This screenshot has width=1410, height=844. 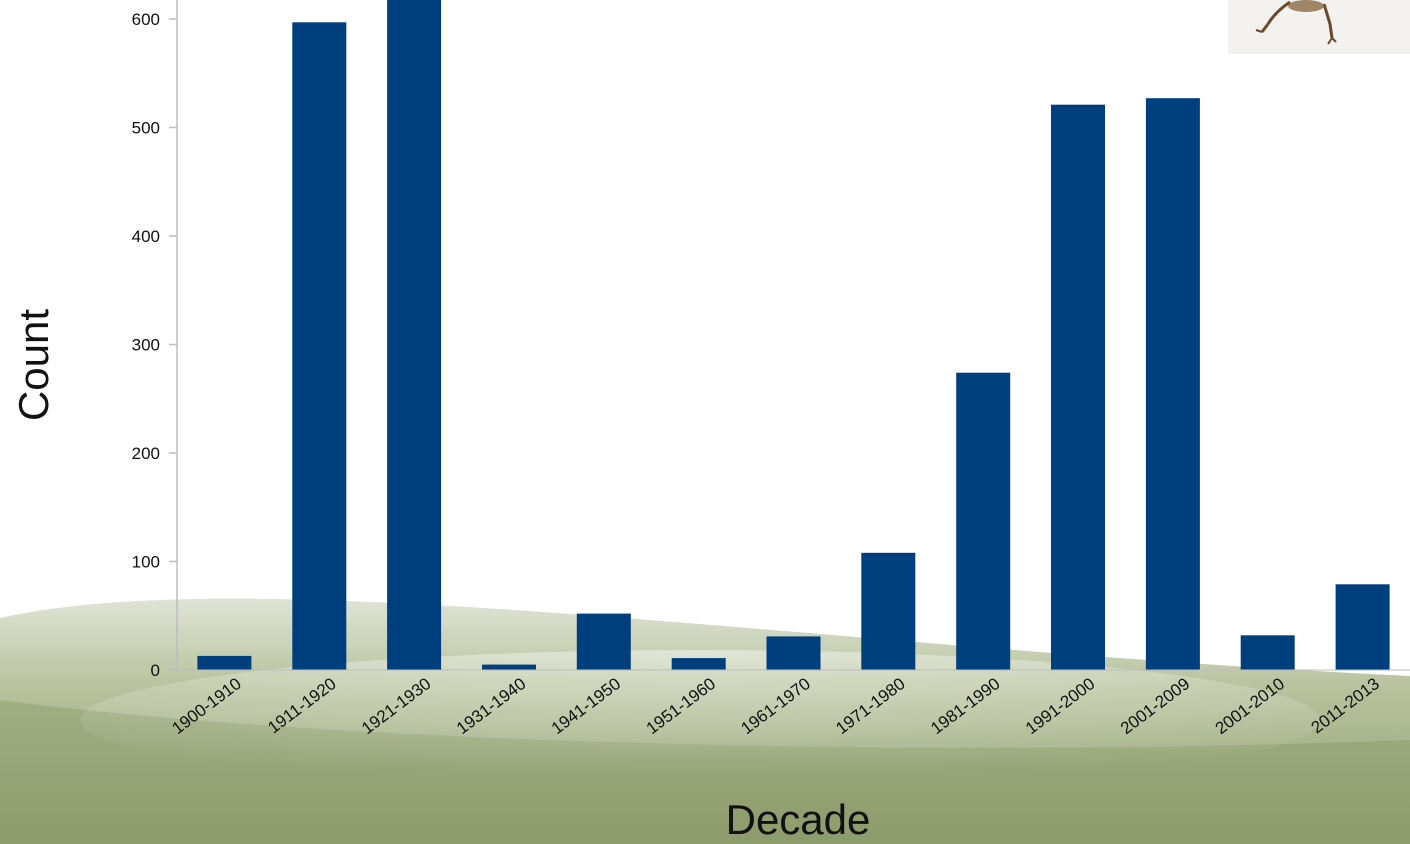 I want to click on x-axis-title: Decade, so click(x=798, y=819).